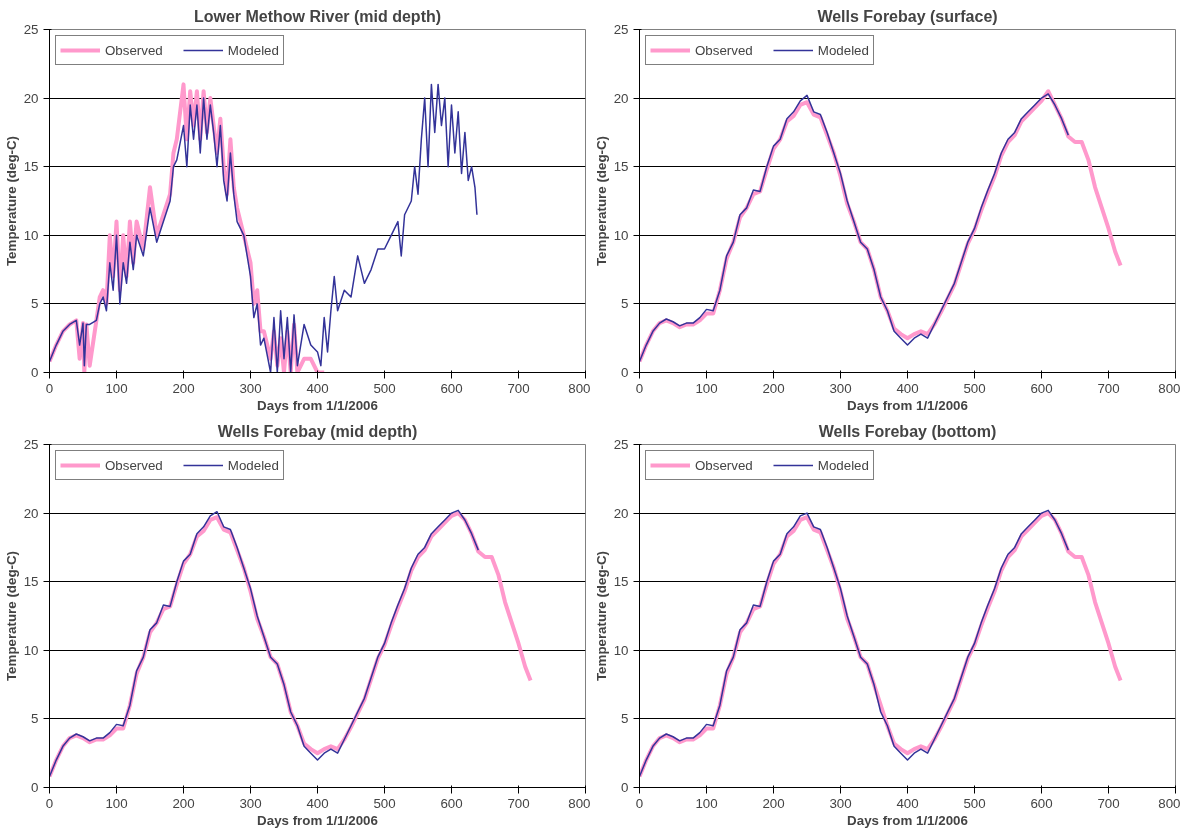 This screenshot has height=838, width=1186. Describe the element at coordinates (317, 16) in the screenshot. I see `chart-title: Lower Methow River (mid depth)` at that location.